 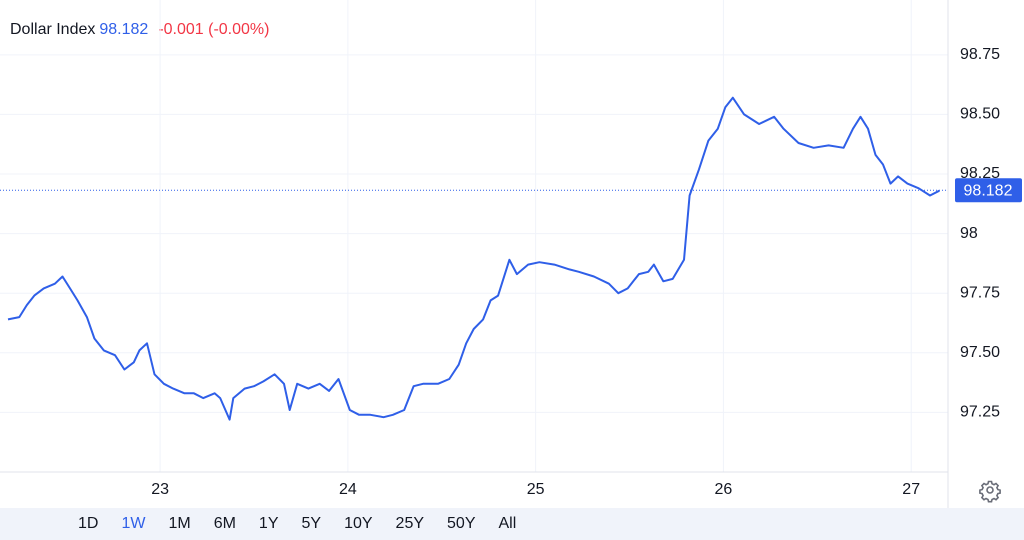 What do you see at coordinates (536, 489) in the screenshot?
I see `x-tick-label: 25` at bounding box center [536, 489].